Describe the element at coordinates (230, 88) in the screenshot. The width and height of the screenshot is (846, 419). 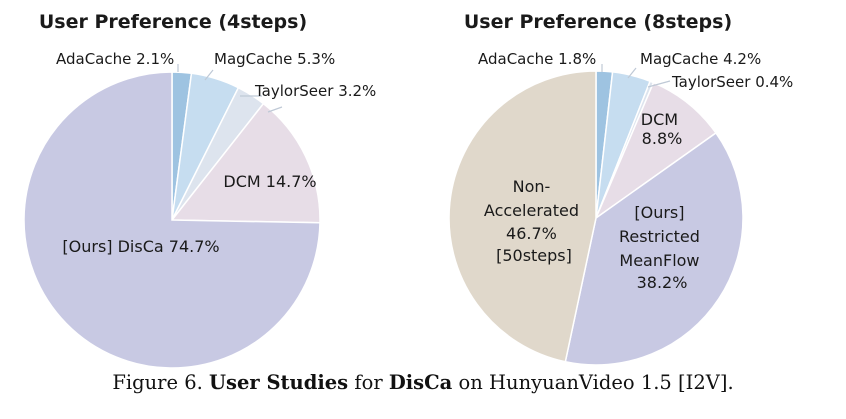
I see `leader-lines-4steps` at that location.